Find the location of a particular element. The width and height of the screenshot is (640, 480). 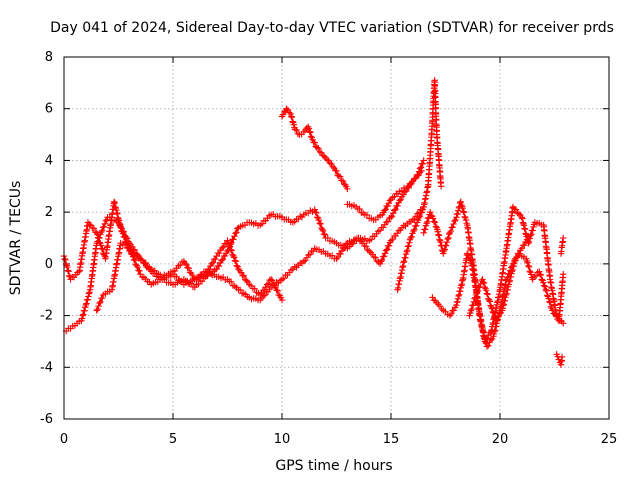

x-tick-label: 20 is located at coordinates (500, 439).